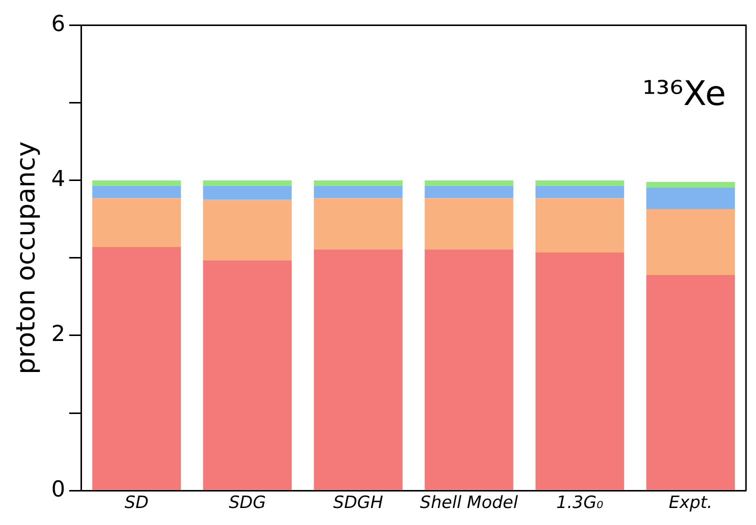  I want to click on y-tick-label: 0, so click(58, 489).